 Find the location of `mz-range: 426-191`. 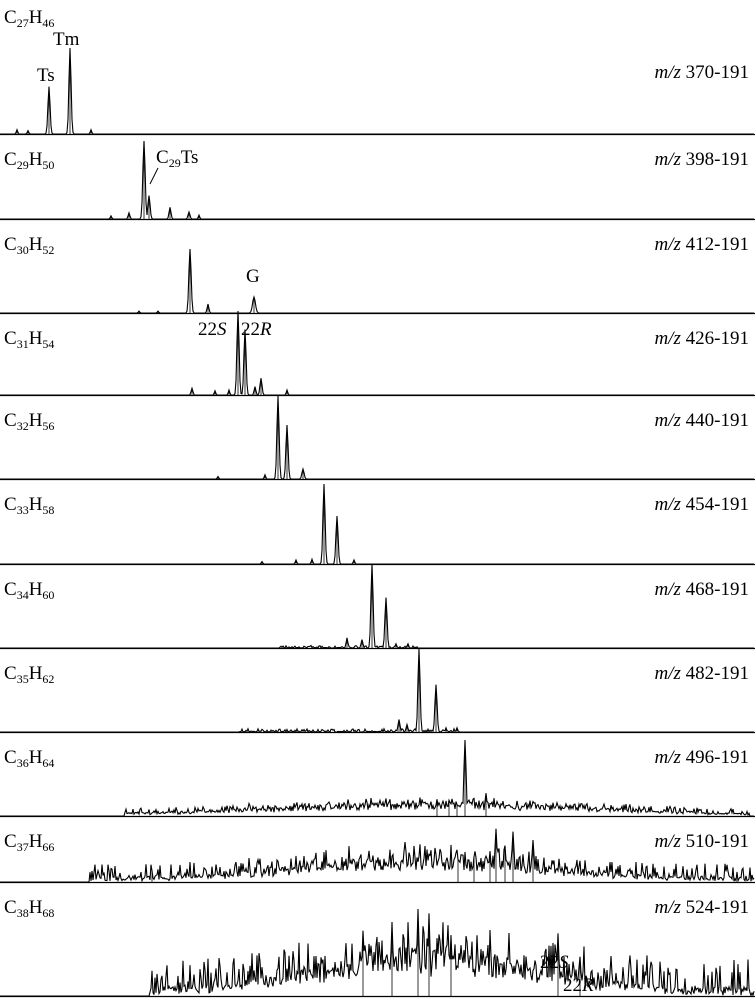

mz-range: 426-191 is located at coordinates (714, 338).